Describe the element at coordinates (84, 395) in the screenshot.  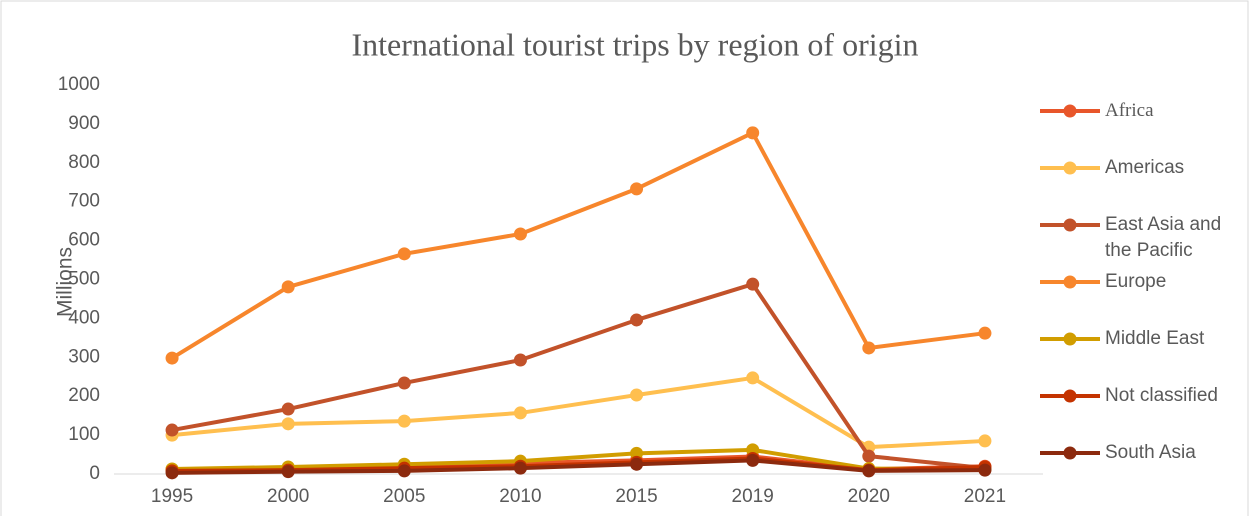
I see `y-tick-label: 200` at that location.